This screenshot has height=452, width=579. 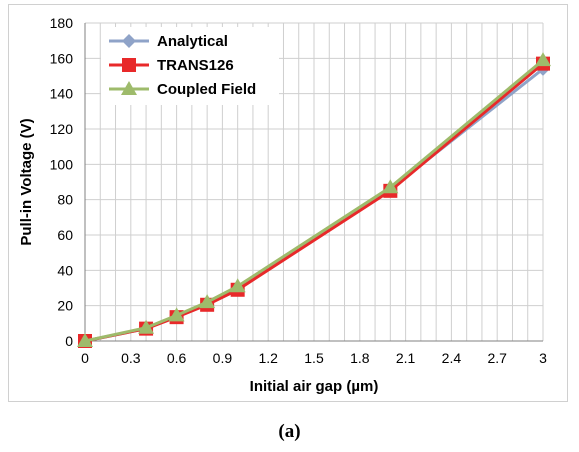 I want to click on y-tick-label: 20, so click(x=65, y=306).